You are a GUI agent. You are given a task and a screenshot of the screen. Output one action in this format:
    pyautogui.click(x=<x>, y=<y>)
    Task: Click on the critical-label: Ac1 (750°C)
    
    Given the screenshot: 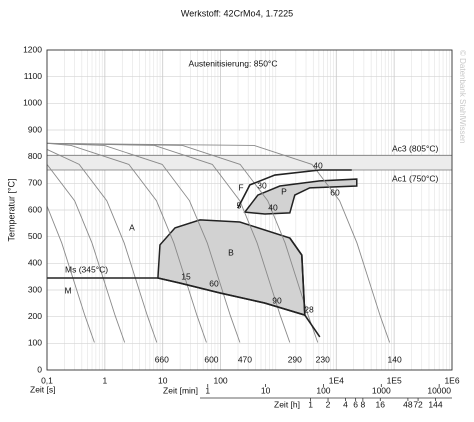 What is the action you would take?
    pyautogui.click(x=415, y=178)
    